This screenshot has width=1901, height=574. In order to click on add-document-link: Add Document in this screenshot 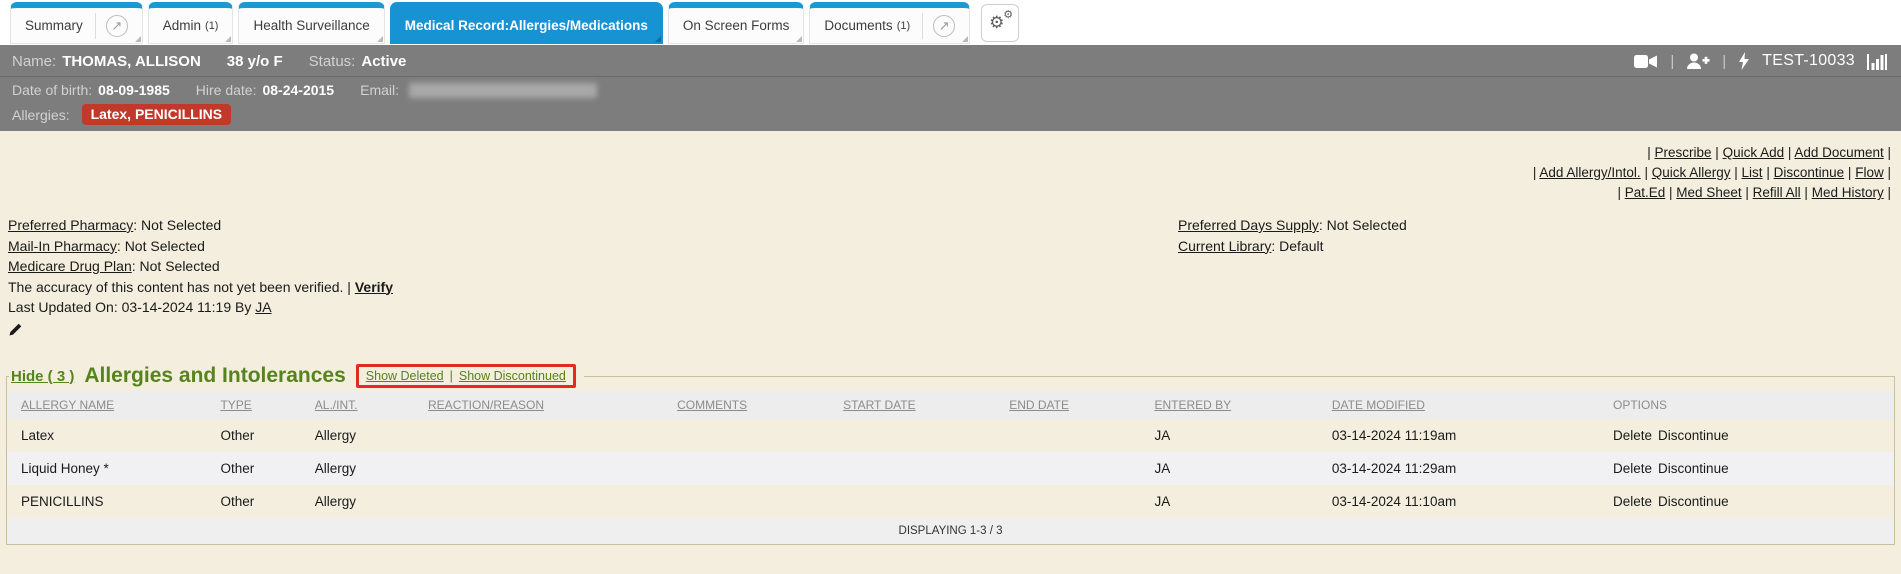, I will do `click(1839, 152)`.